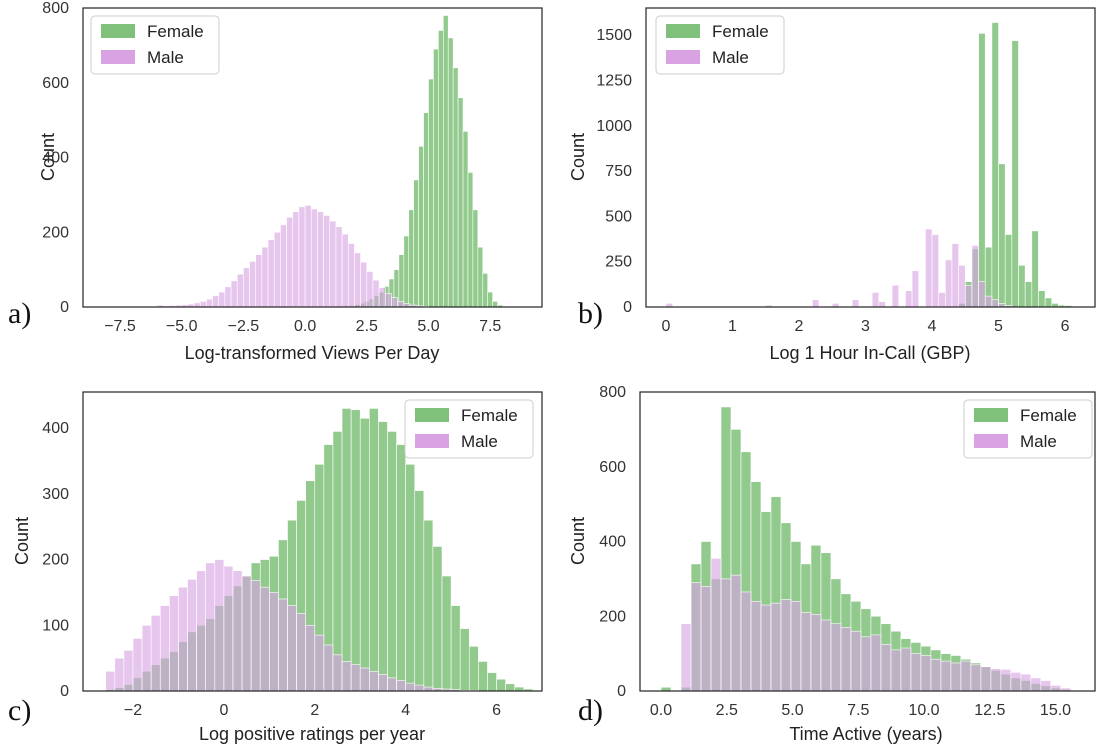 Image resolution: width=1102 pixels, height=746 pixels. I want to click on panel-a-ytick-label: 200, so click(55, 232).